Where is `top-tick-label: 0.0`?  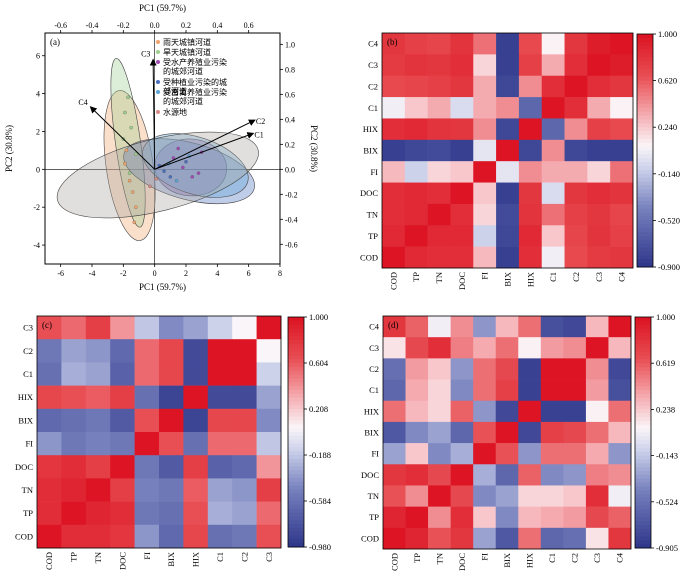 top-tick-label: 0.0 is located at coordinates (155, 25).